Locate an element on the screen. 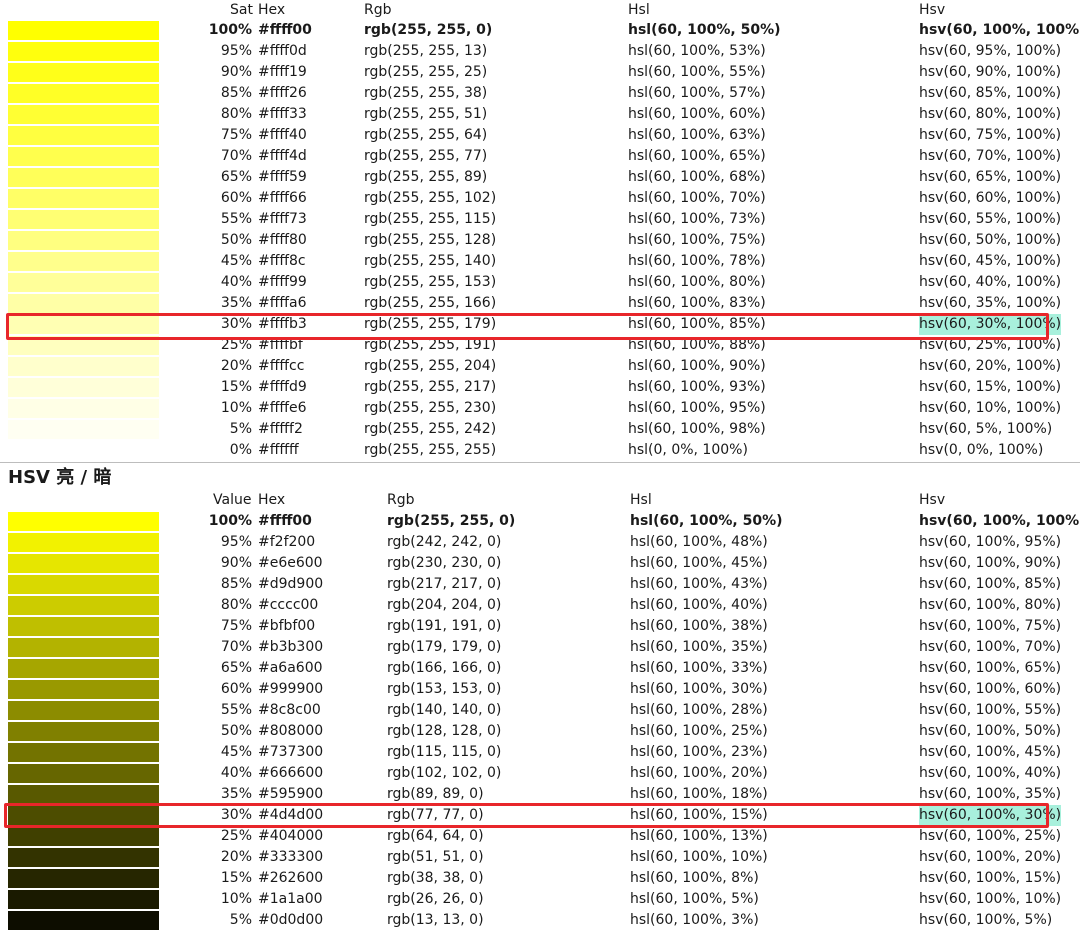  hsl-cell: hsl(60, 100%, 13%) is located at coordinates (699, 836).